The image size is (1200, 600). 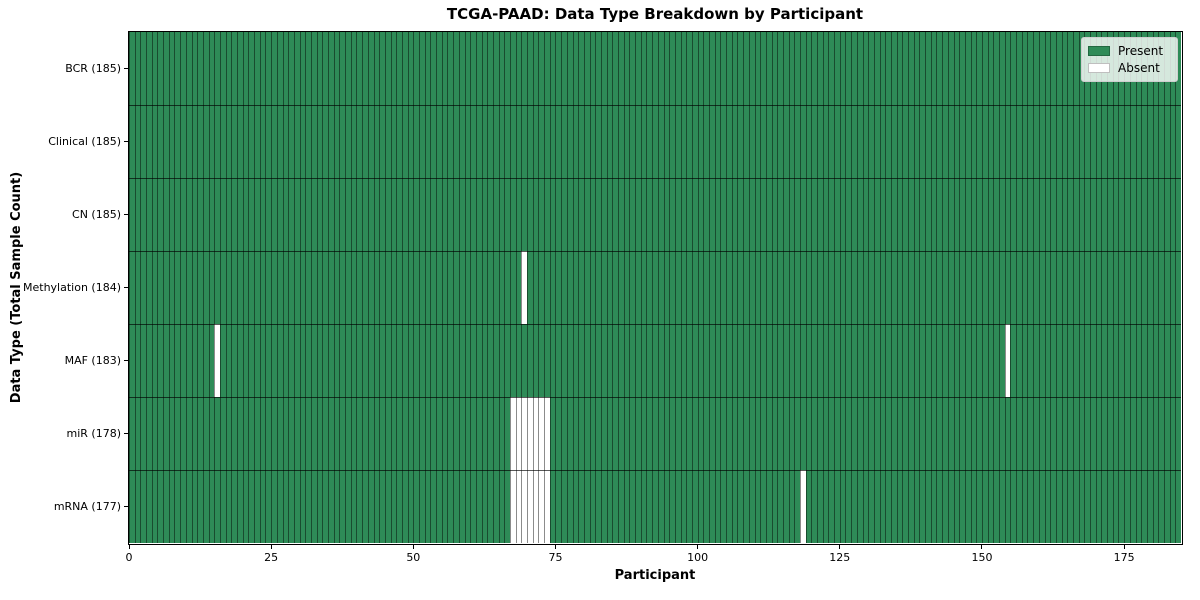 What do you see at coordinates (655, 433) in the screenshot?
I see `matrix-row-mir` at bounding box center [655, 433].